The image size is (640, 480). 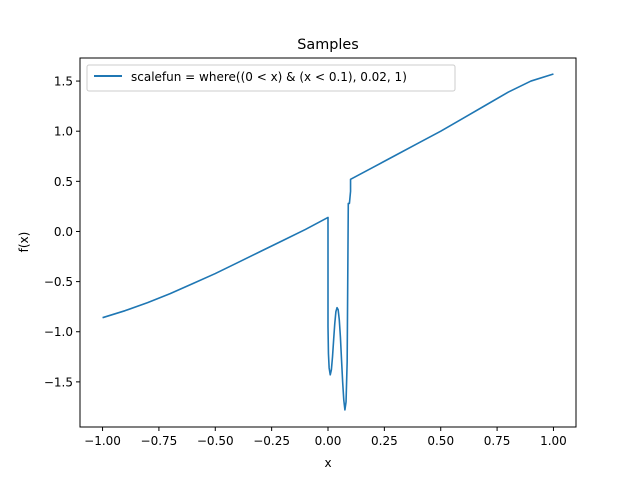 I want to click on x-tick-label: 0.25, so click(x=384, y=441).